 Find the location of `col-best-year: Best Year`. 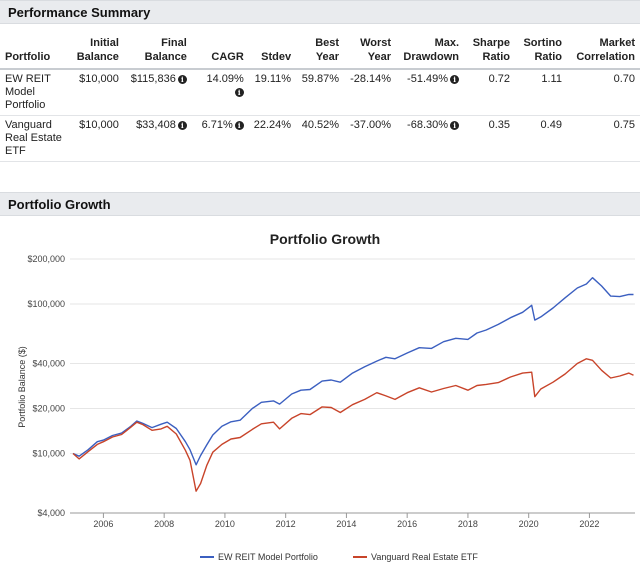

col-best-year: Best Year is located at coordinates (320, 52).